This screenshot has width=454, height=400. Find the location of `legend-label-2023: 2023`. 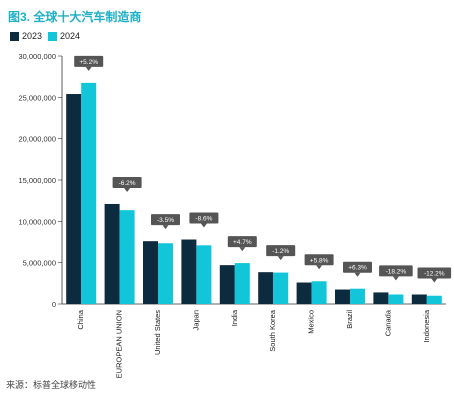

legend-label-2023: 2023 is located at coordinates (32, 36).